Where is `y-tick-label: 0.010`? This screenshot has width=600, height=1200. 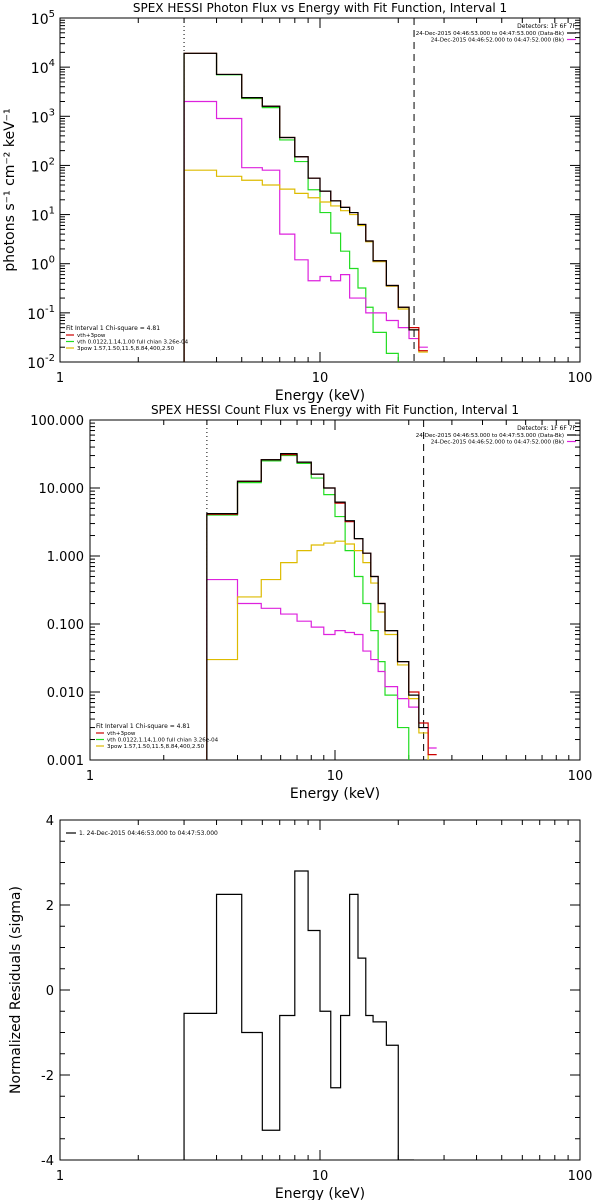 y-tick-label: 0.010 is located at coordinates (65, 693).